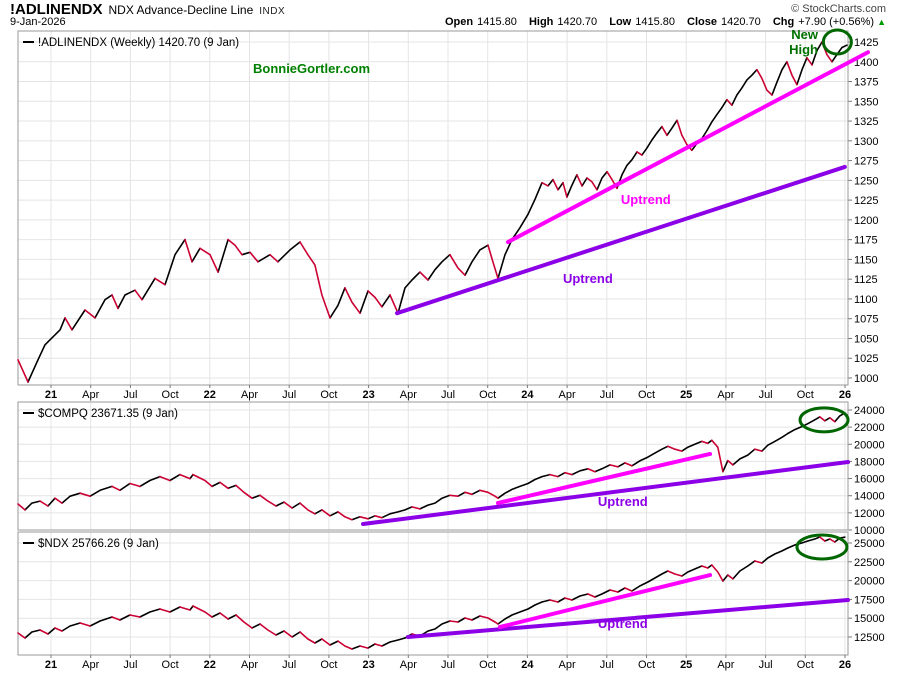  Describe the element at coordinates (866, 43) in the screenshot. I see `y-axis-label: 1425` at that location.